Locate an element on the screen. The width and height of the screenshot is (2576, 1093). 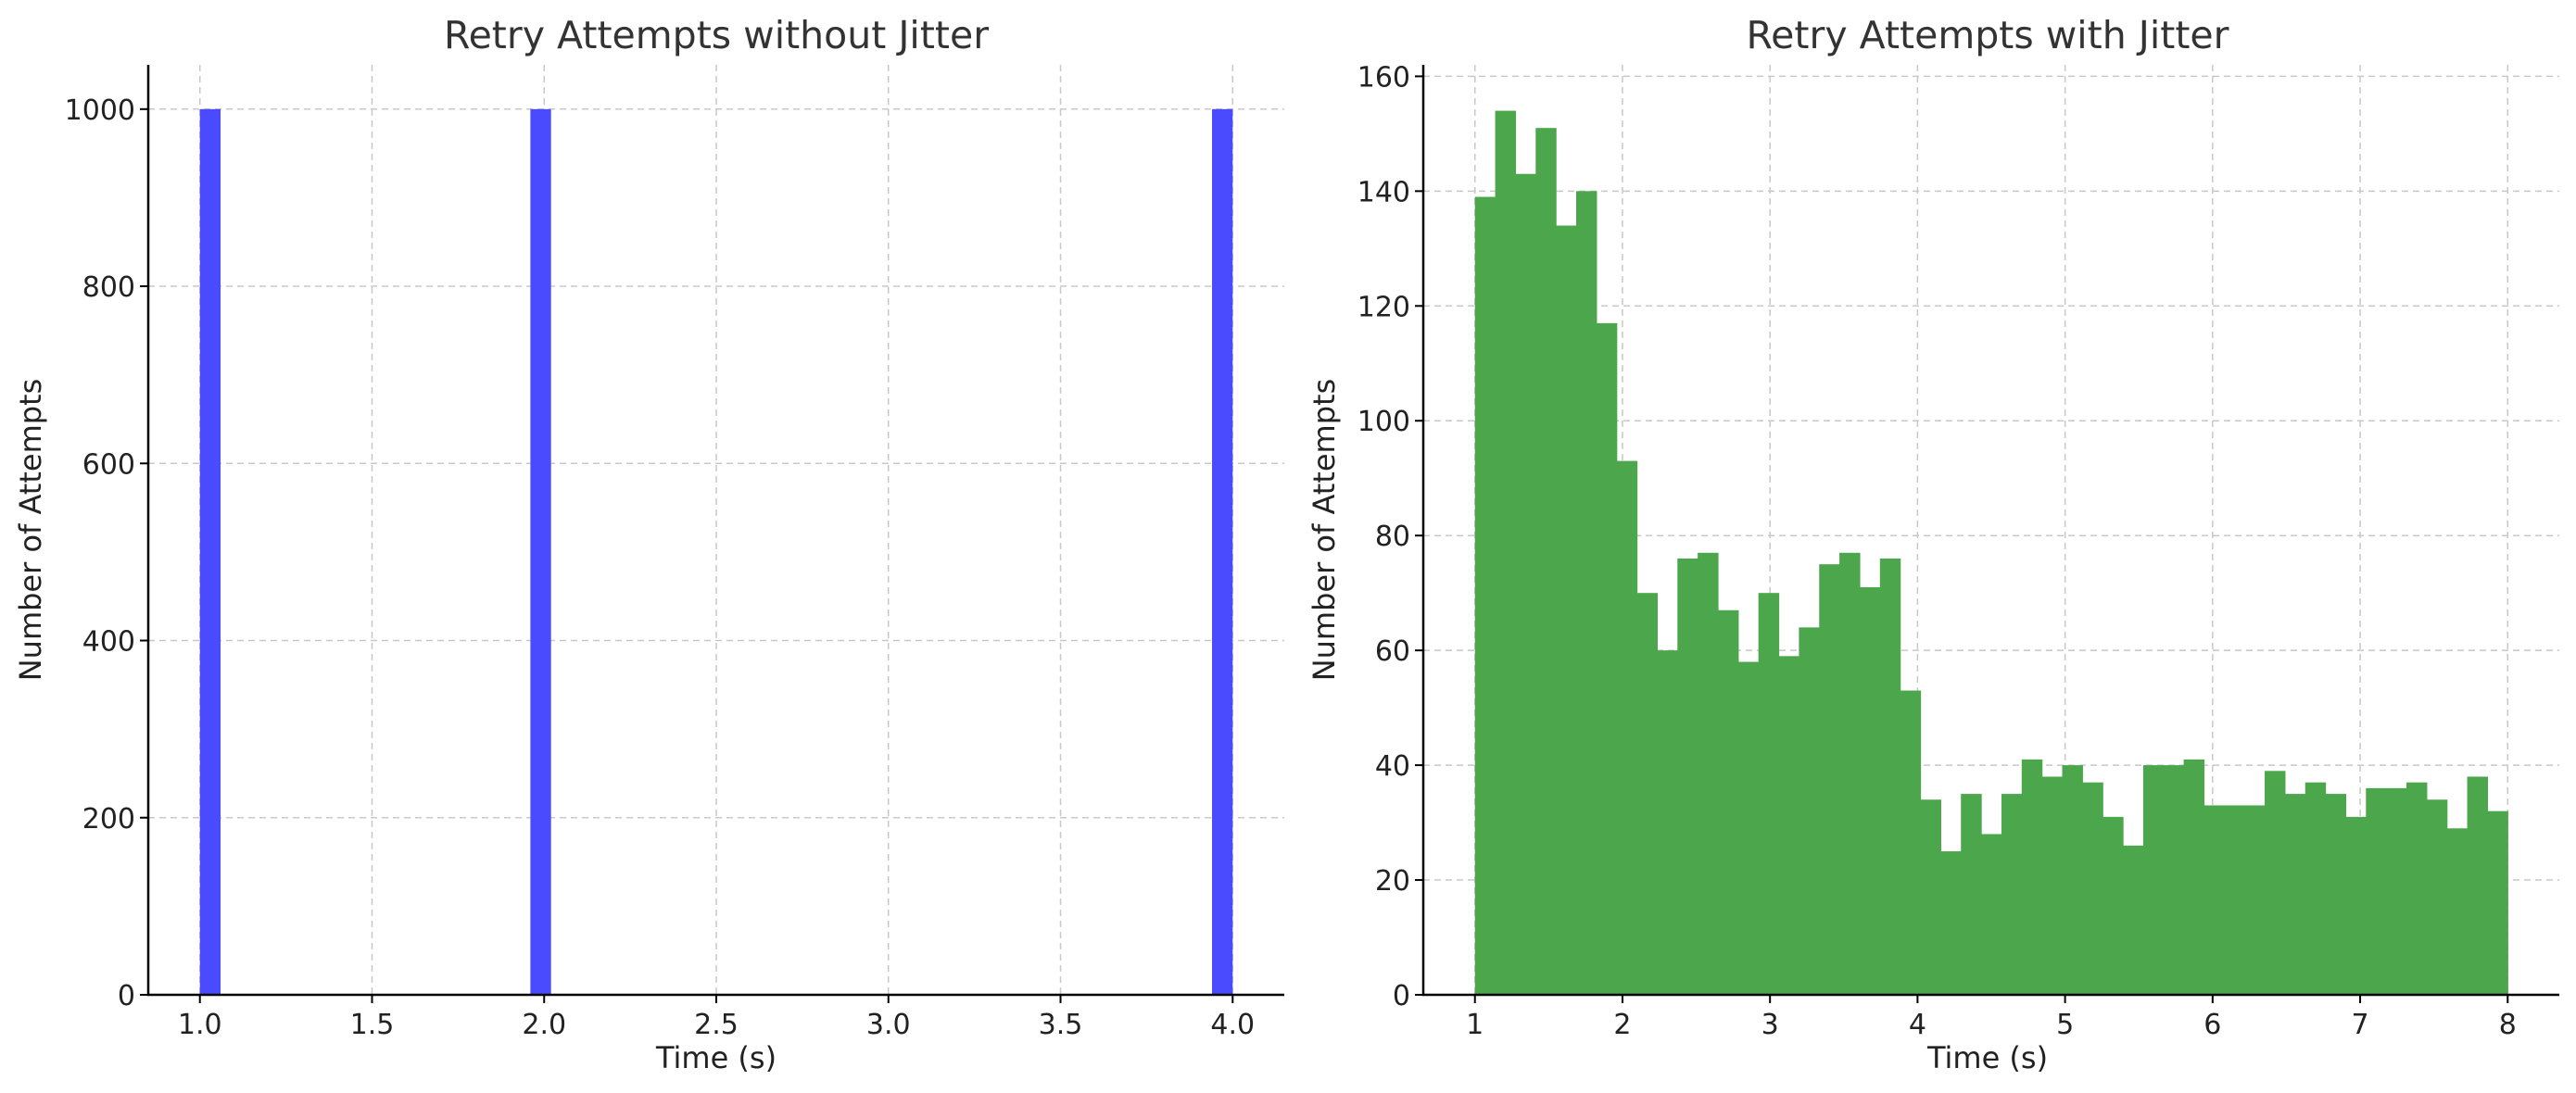
x-tick-label-left-5: 3.5 is located at coordinates (1061, 1025).